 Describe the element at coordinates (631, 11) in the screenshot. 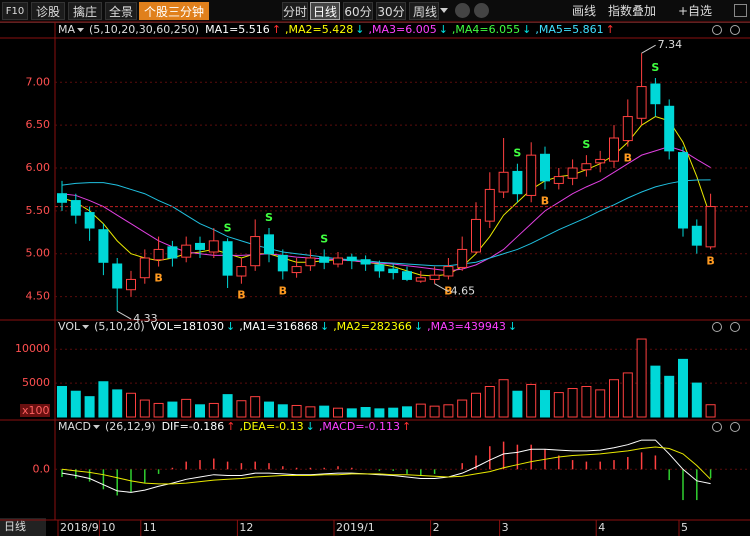

I see `index-overlay-button: 指数叠加` at that location.